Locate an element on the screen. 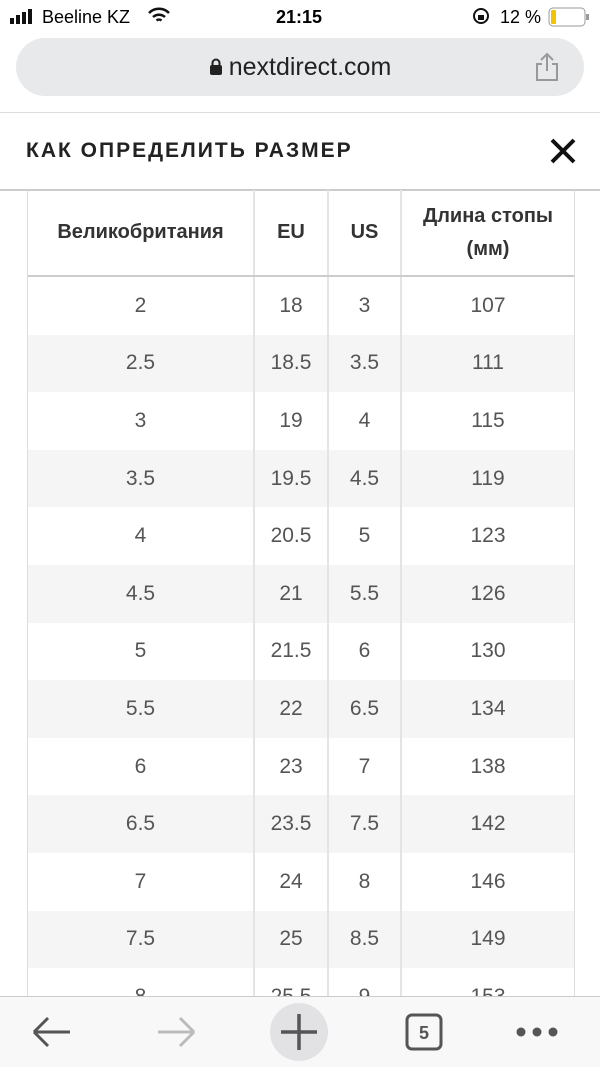  table-cell: 119 is located at coordinates (487, 478).